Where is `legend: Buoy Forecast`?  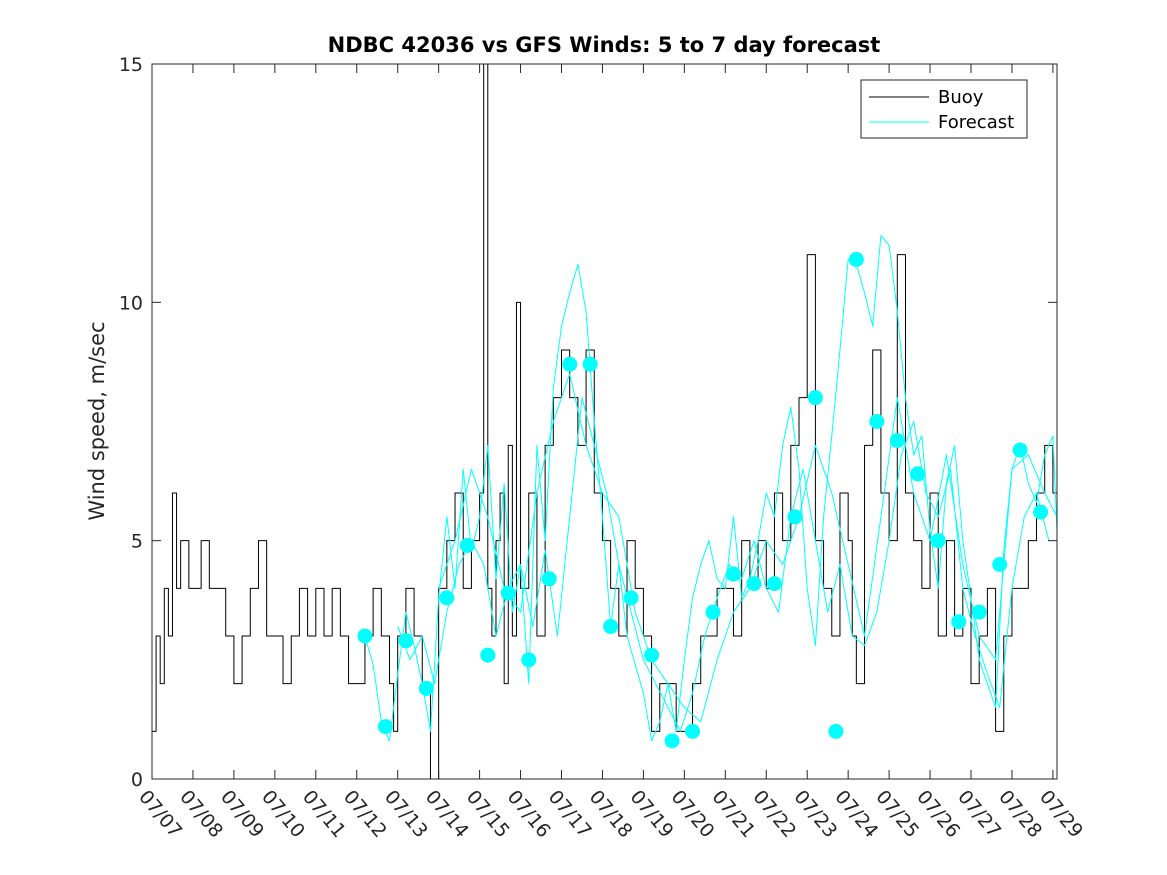 legend: Buoy Forecast is located at coordinates (944, 109).